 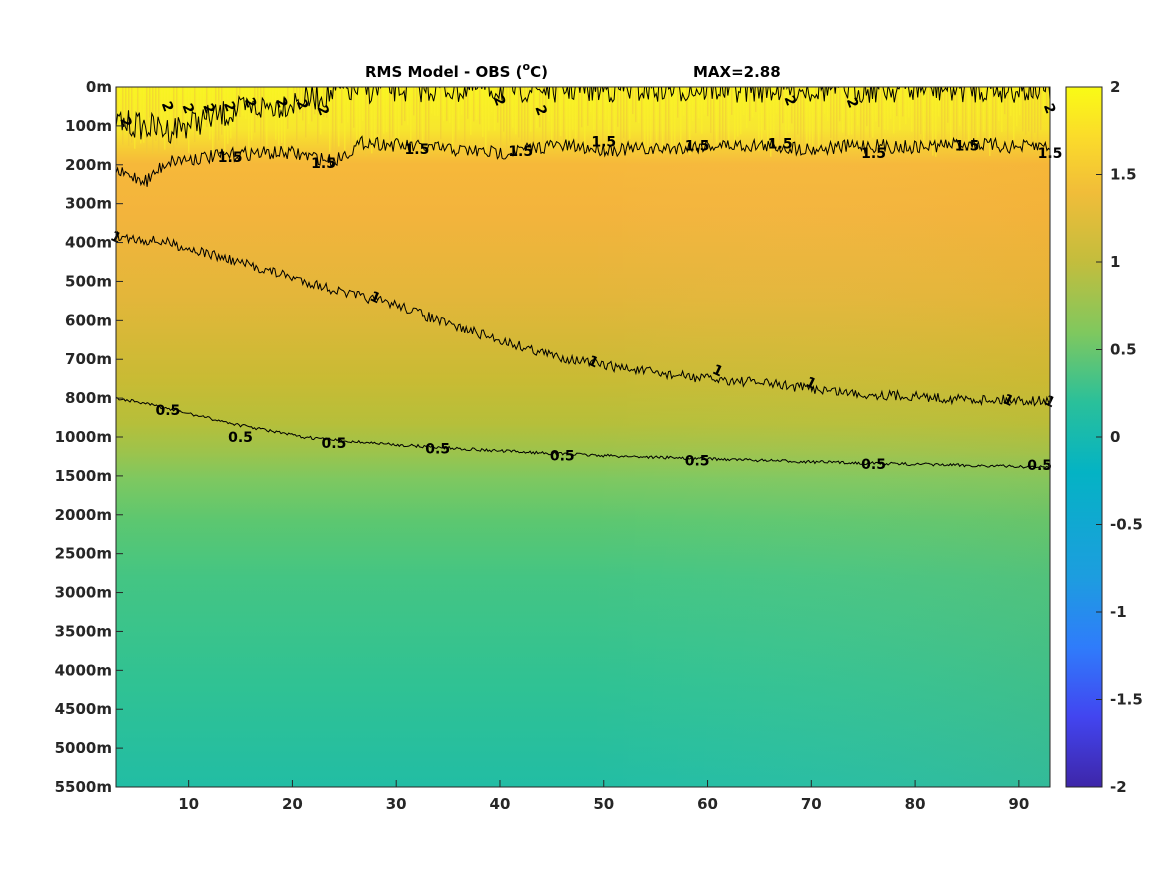 What do you see at coordinates (88, 281) in the screenshot?
I see `y-tick-label: 500m` at bounding box center [88, 281].